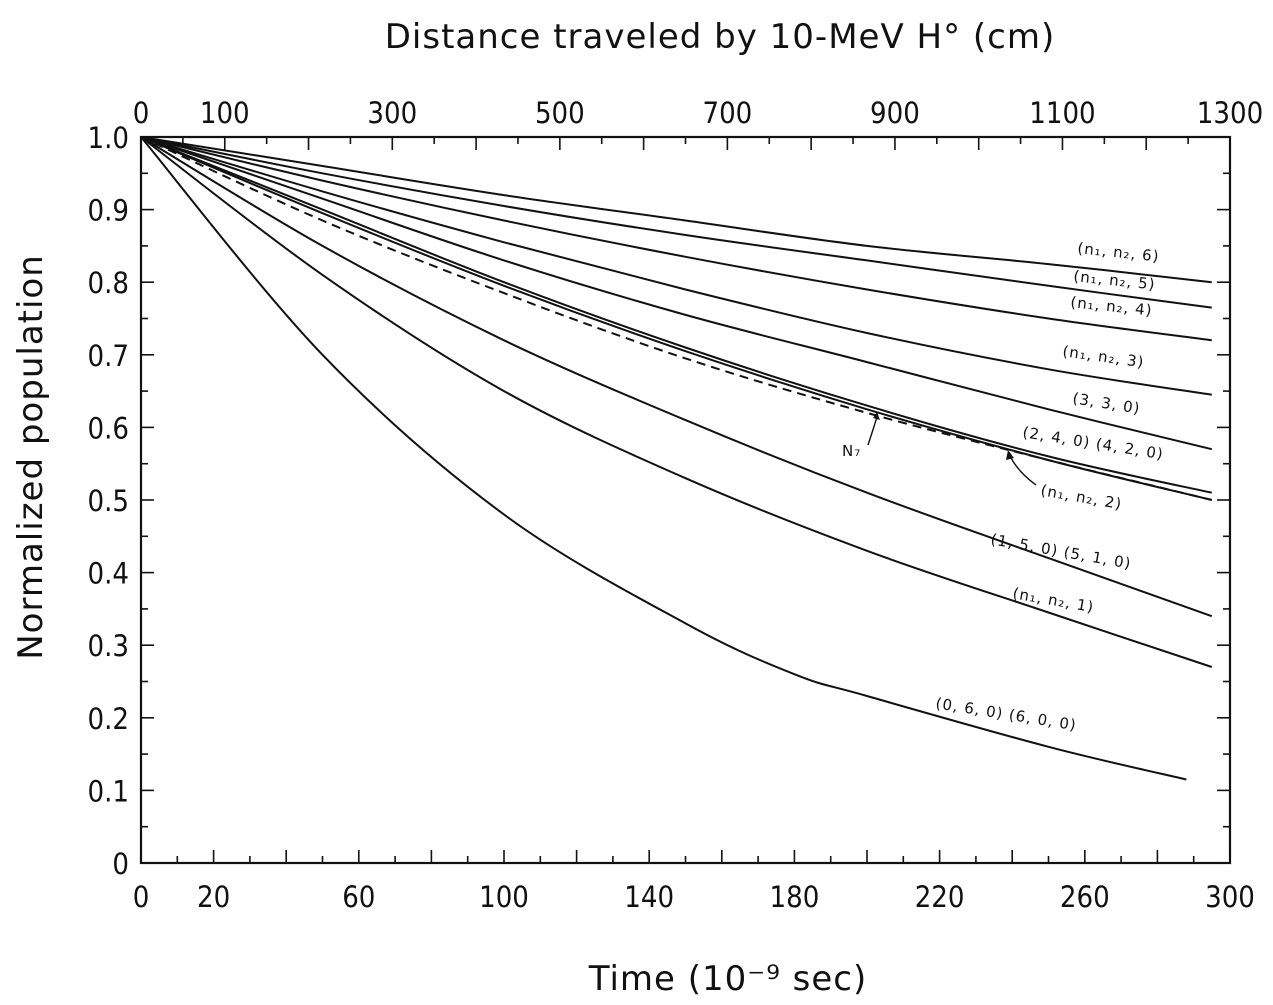 This screenshot has height=1005, width=1273. What do you see at coordinates (108, 791) in the screenshot?
I see `y-tick-label: 0.1` at bounding box center [108, 791].